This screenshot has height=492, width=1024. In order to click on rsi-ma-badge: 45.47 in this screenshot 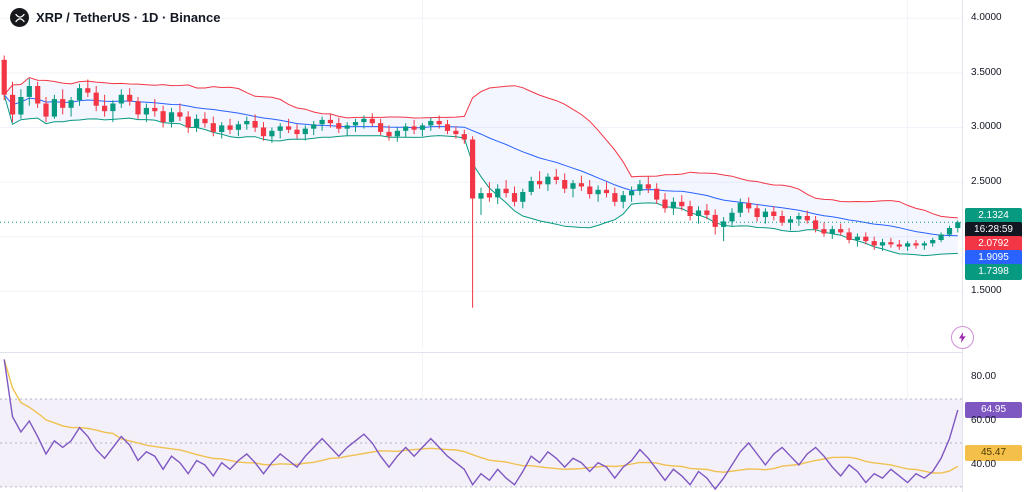, I will do `click(993, 453)`.